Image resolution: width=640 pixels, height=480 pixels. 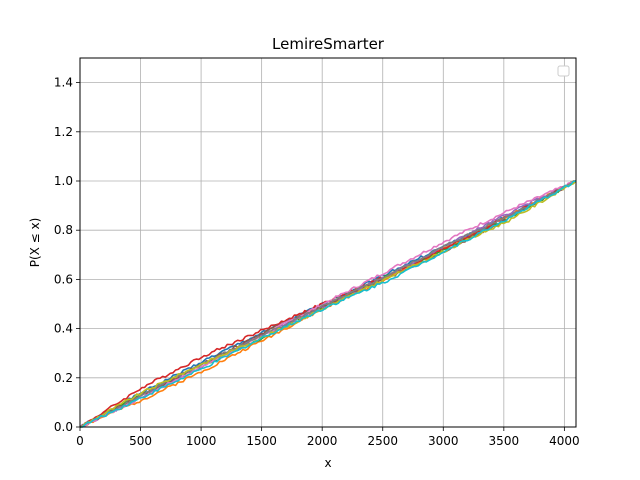 I want to click on y-axis: 0.0 0.2 0.4 0.6 0.8 1.0 1.2 1.4, so click(x=67, y=255).